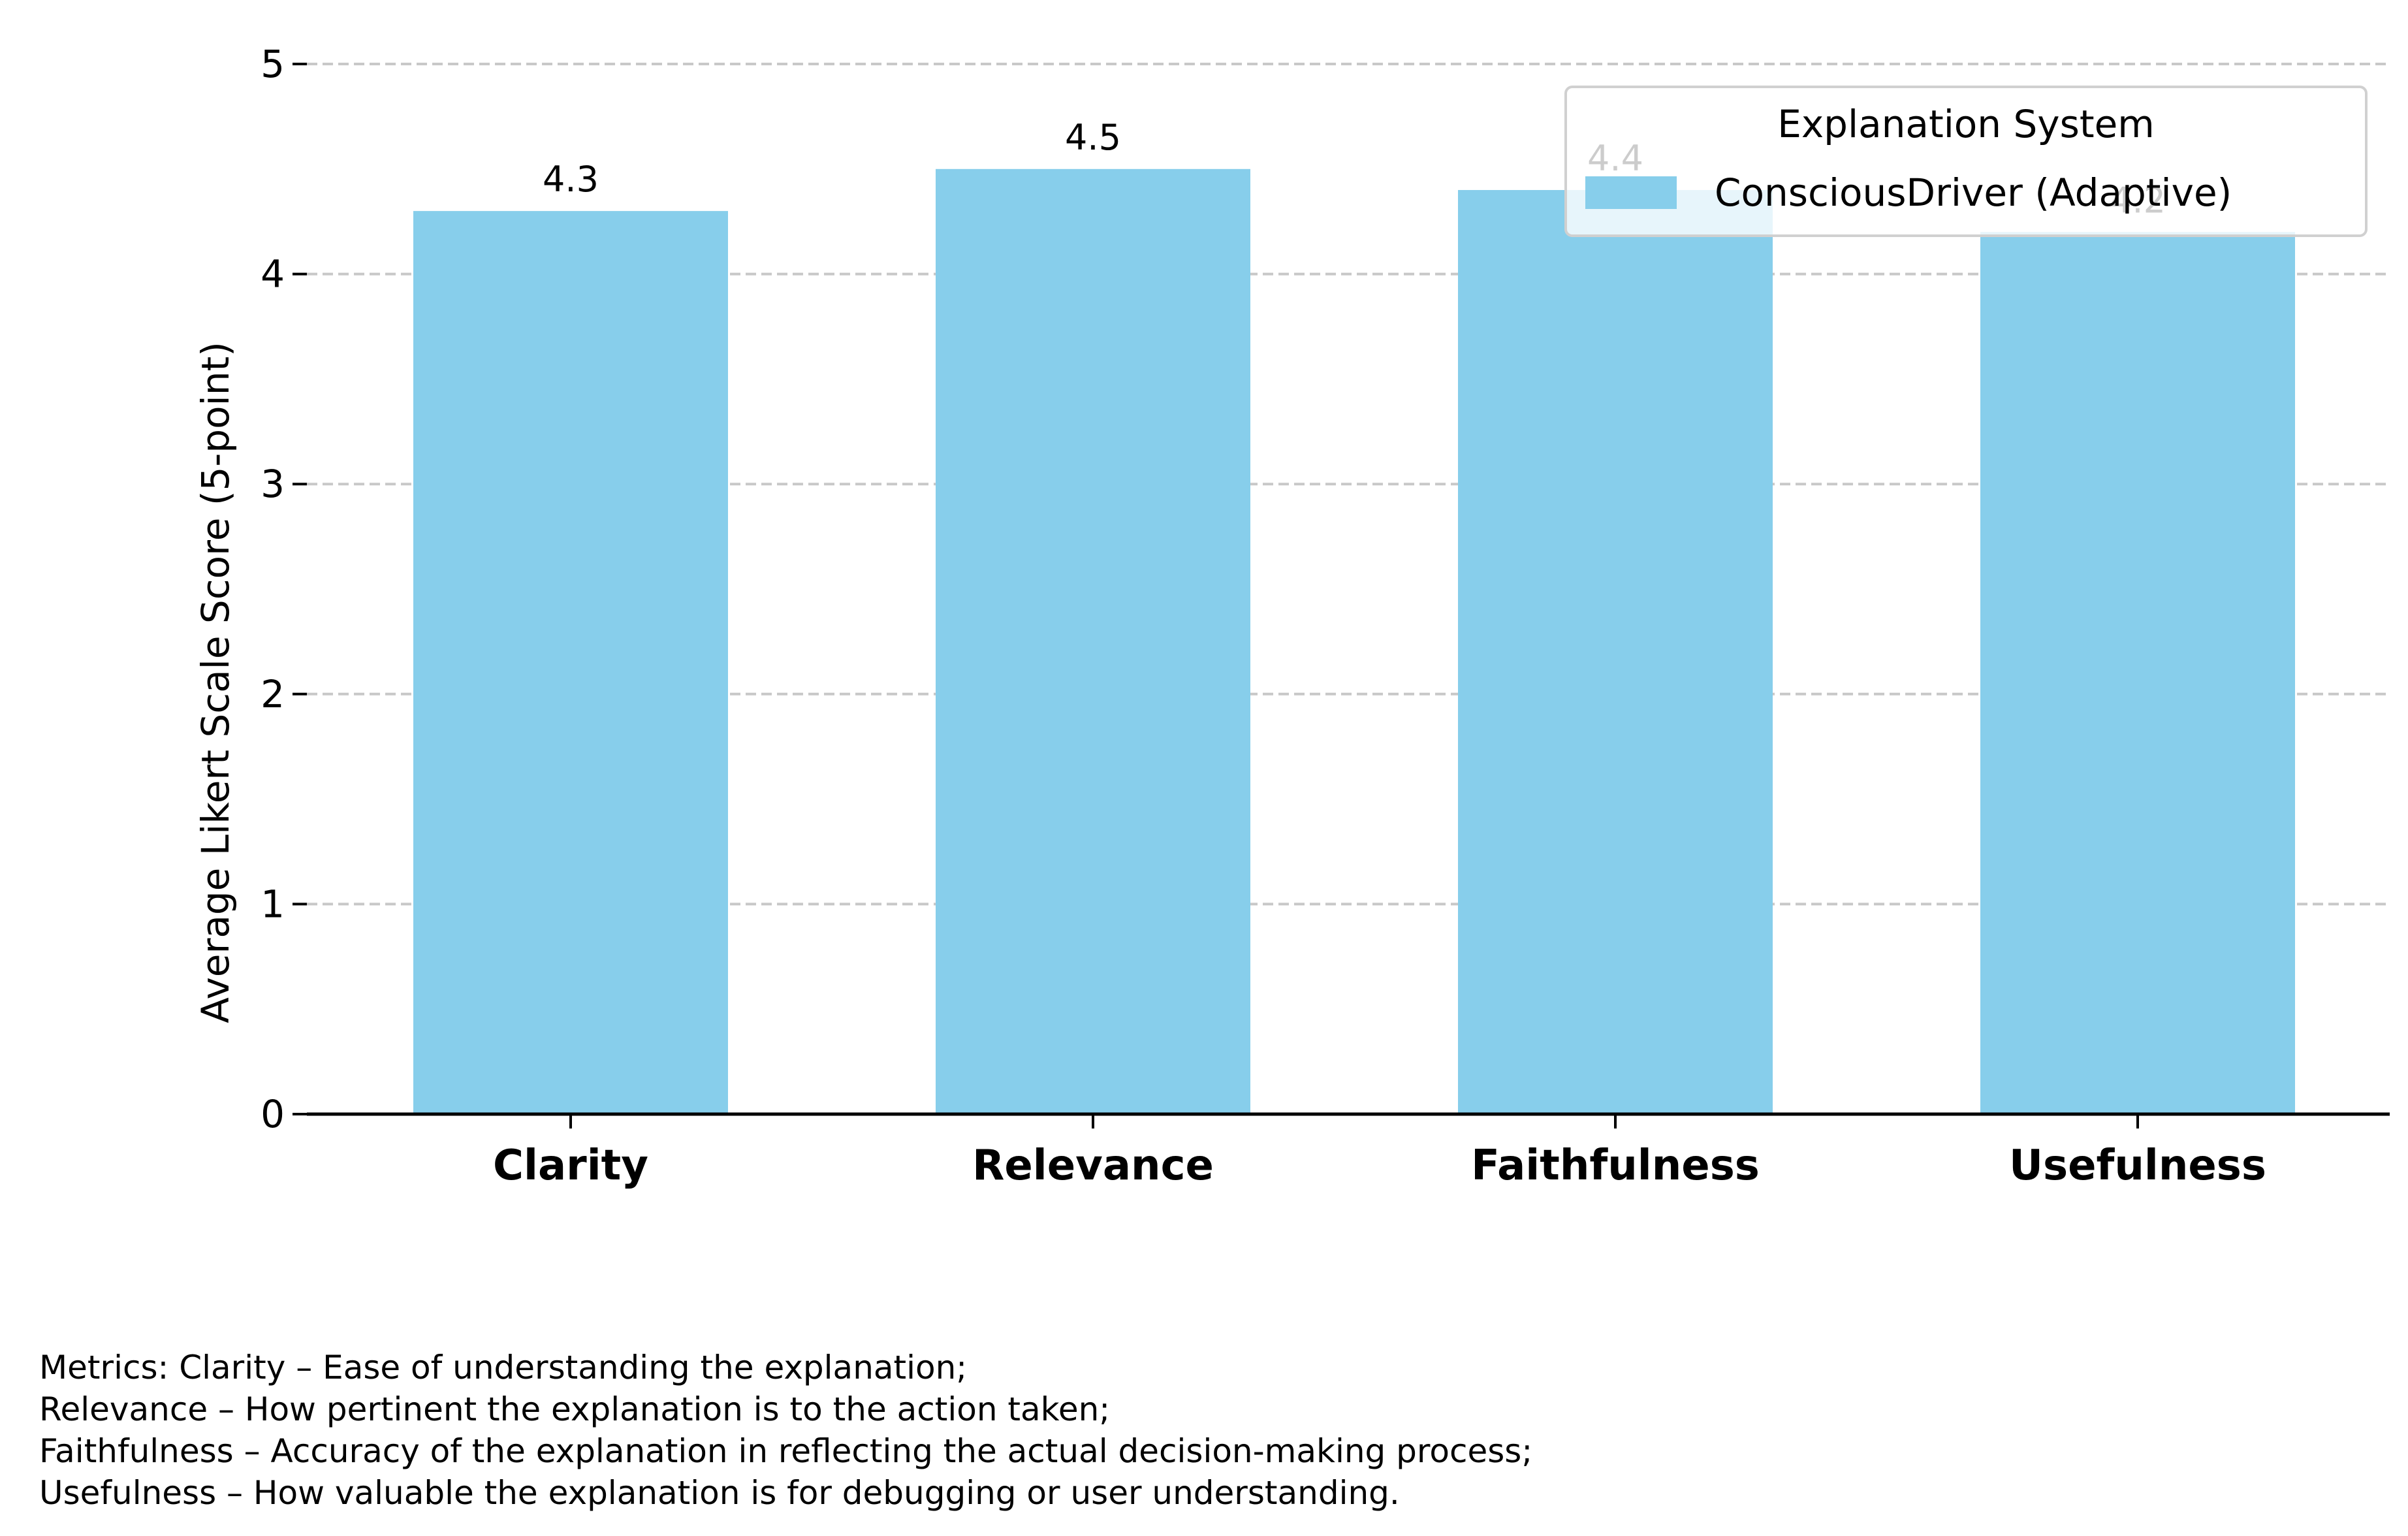 The image size is (2408, 1536). Describe the element at coordinates (1093, 1166) in the screenshot. I see `x-tick-label: Relevance` at that location.